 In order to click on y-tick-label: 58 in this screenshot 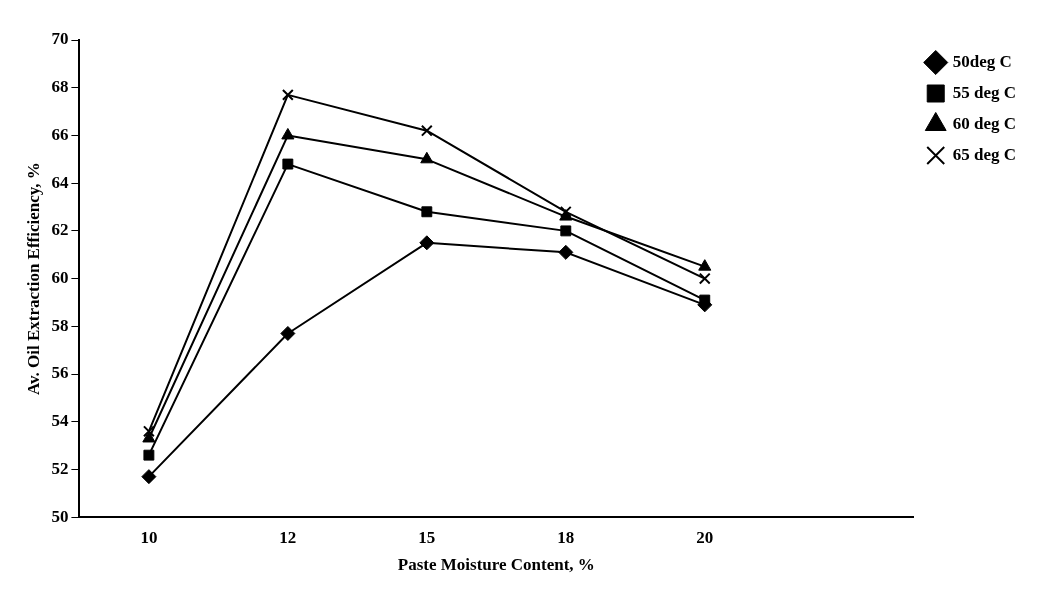, I will do `click(60, 325)`.